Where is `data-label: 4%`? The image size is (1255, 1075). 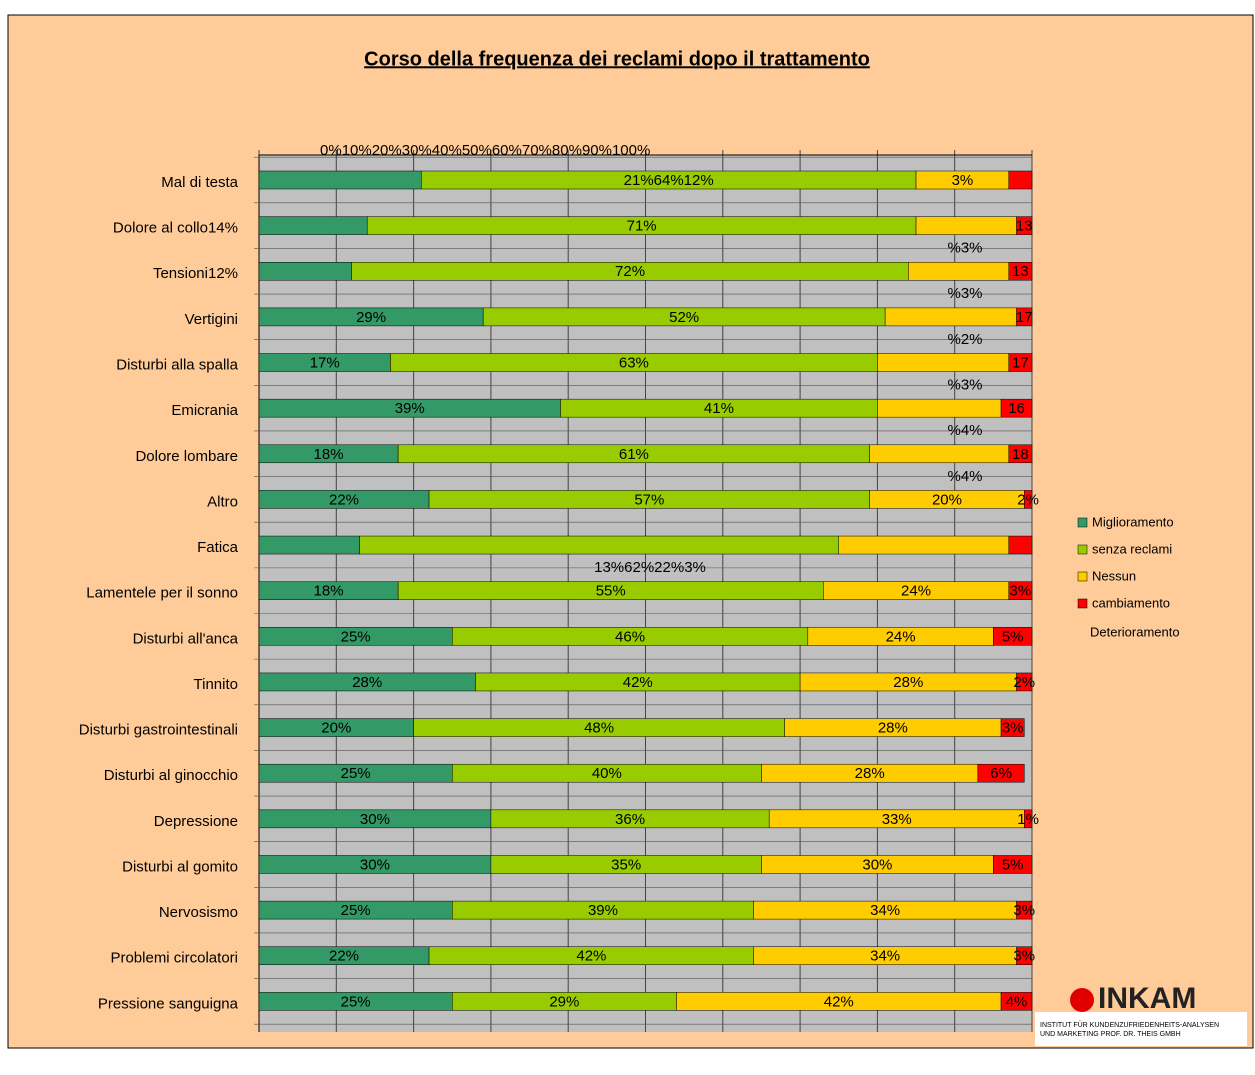
data-label: 4% is located at coordinates (1017, 1001).